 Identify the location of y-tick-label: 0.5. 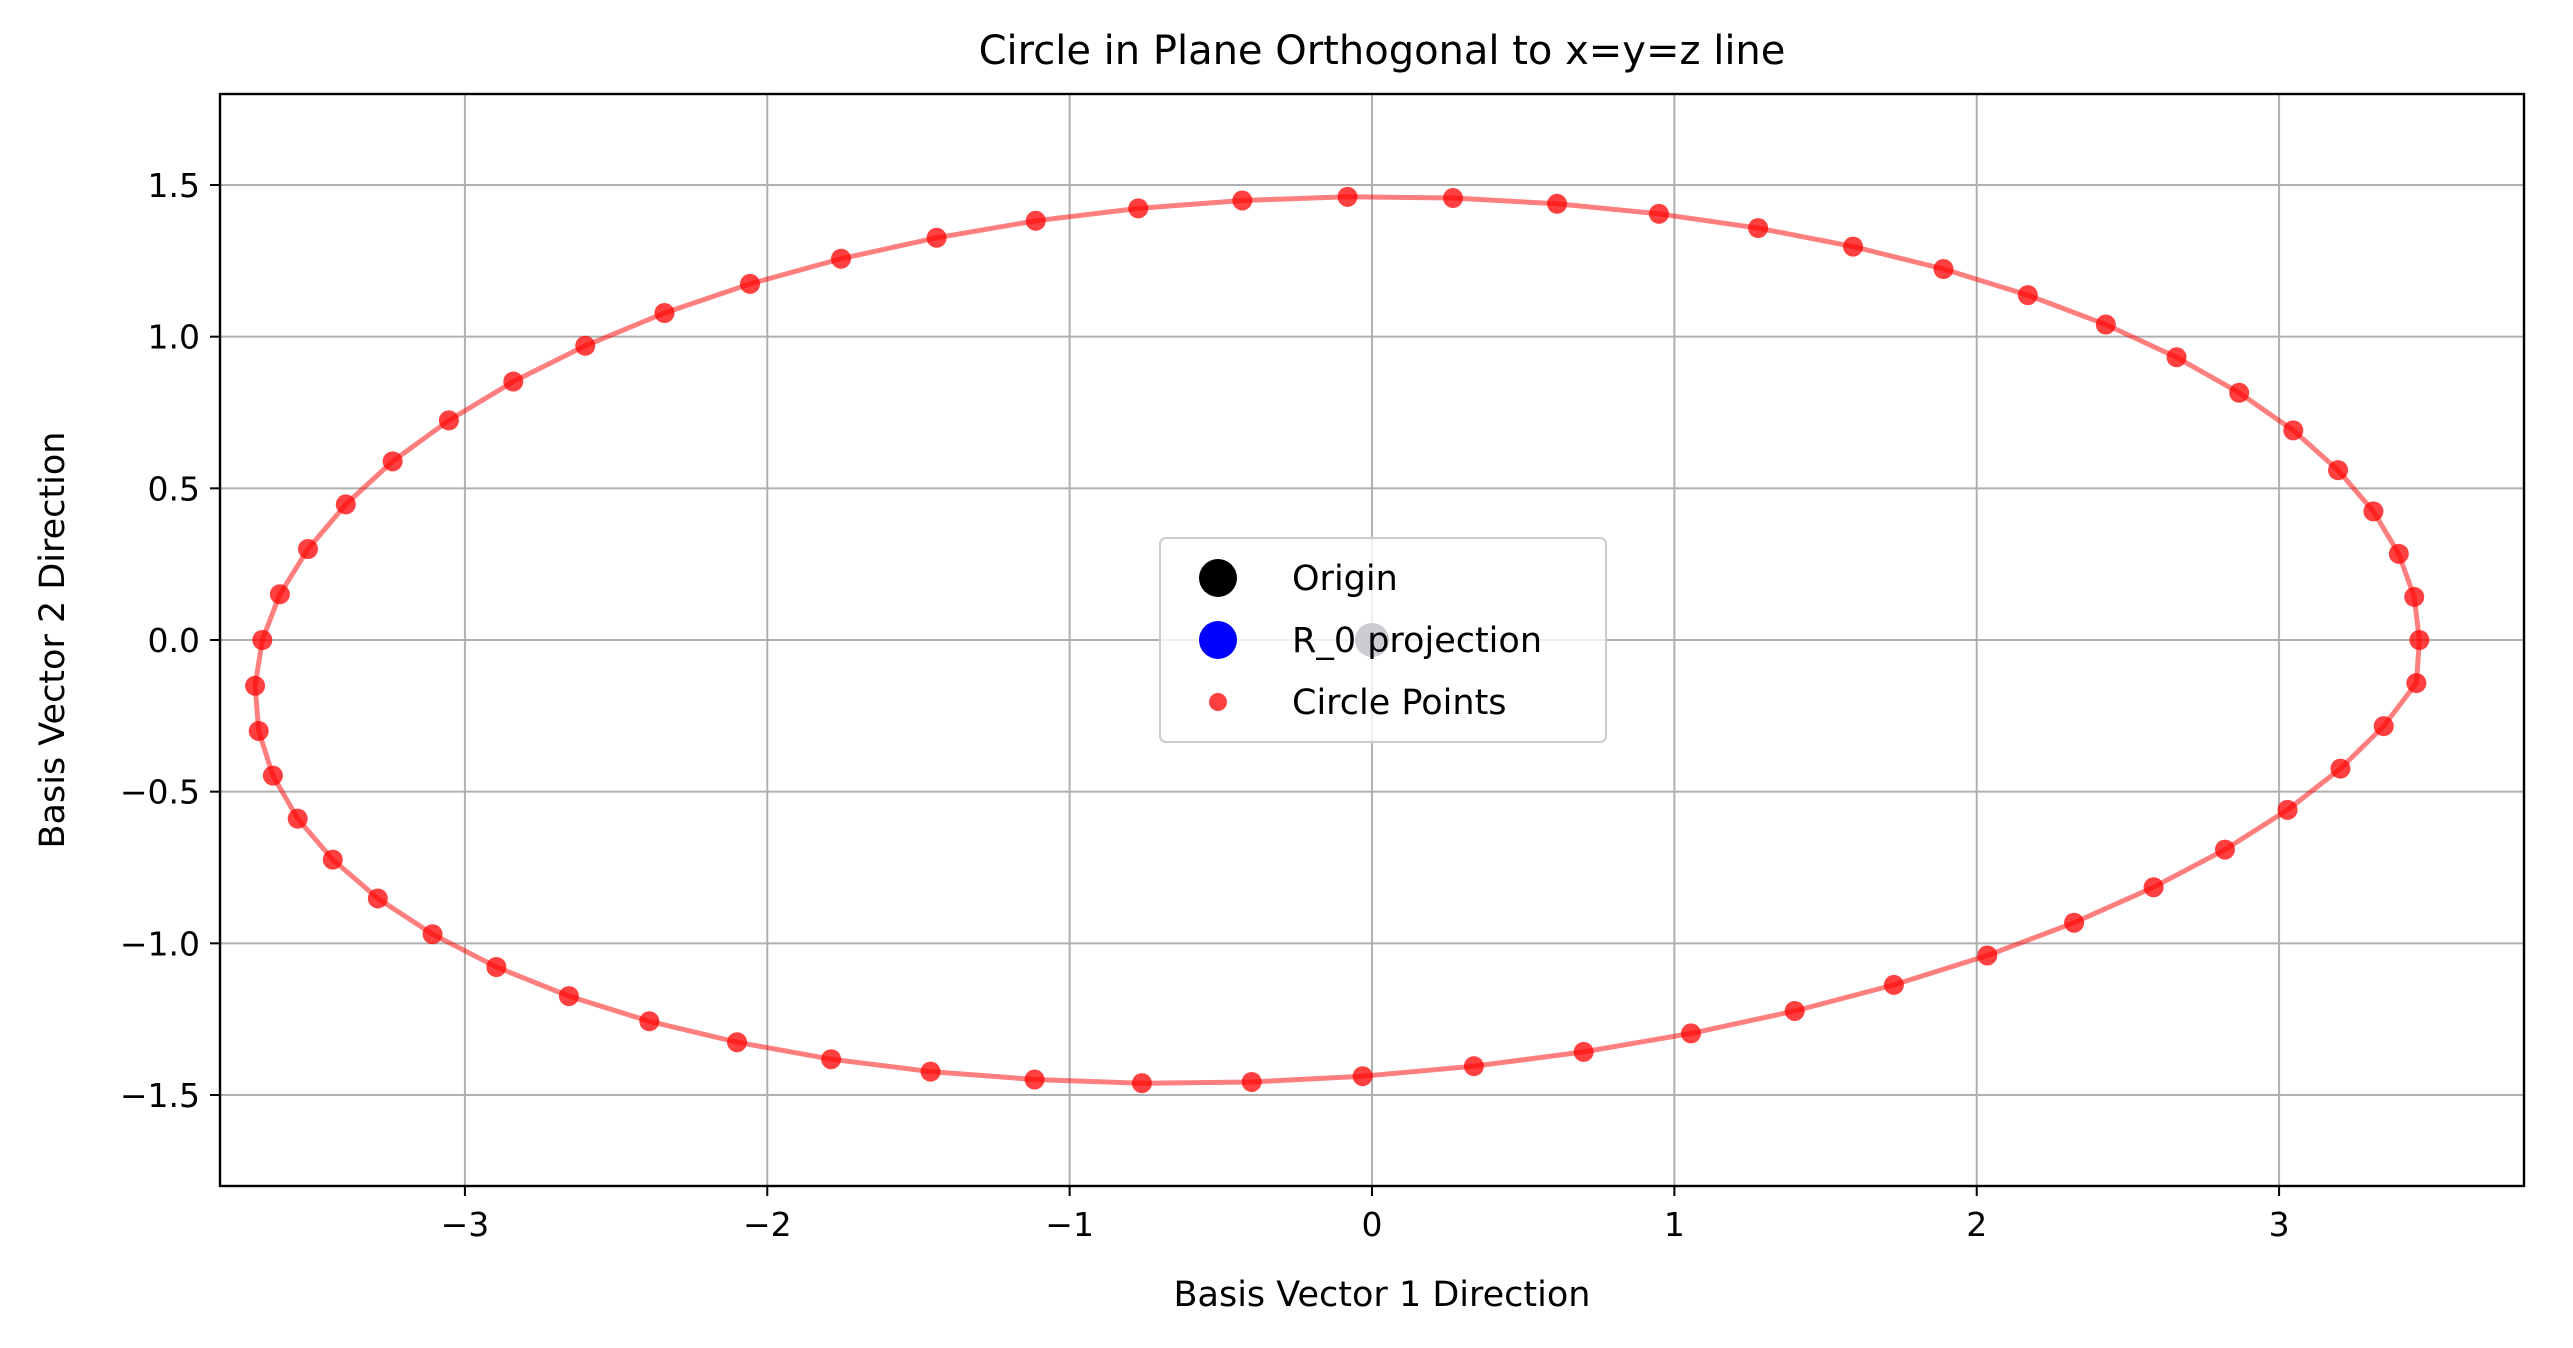
(174, 488).